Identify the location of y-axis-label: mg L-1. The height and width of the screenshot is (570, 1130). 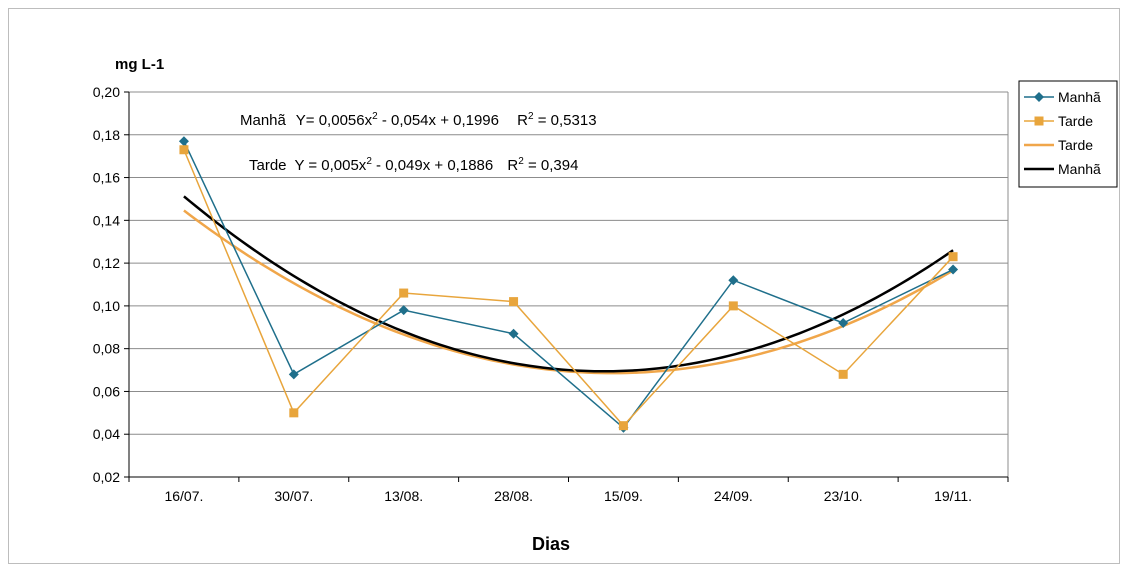
(139, 64).